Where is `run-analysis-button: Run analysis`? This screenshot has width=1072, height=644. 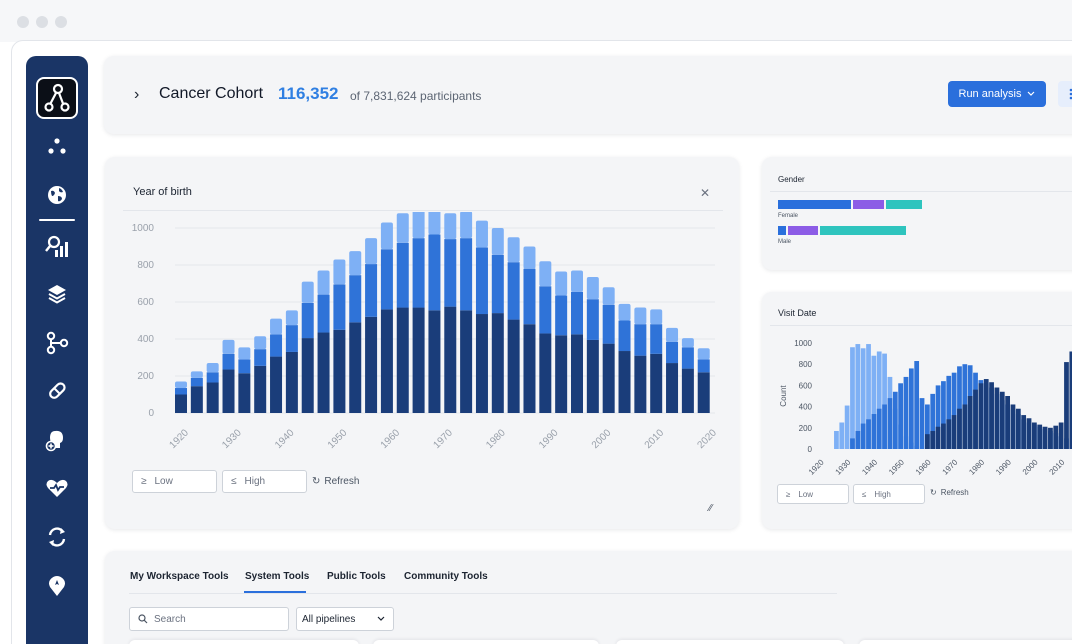
run-analysis-button: Run analysis is located at coordinates (997, 94).